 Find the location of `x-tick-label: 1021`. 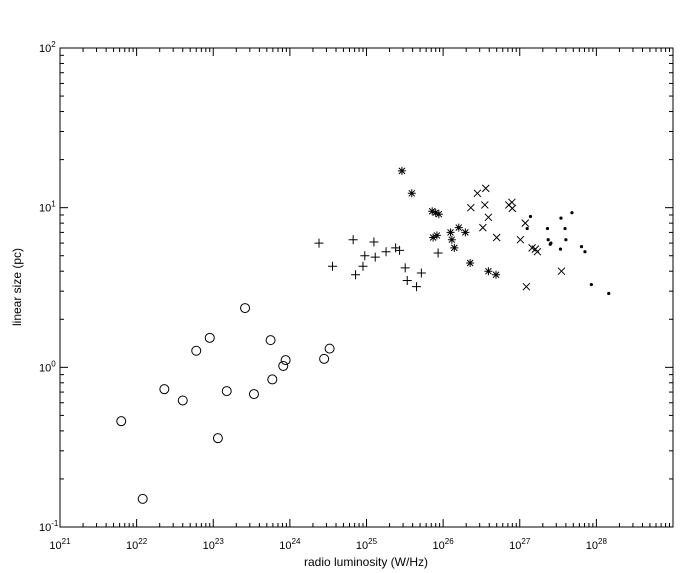

x-tick-label: 1021 is located at coordinates (60, 544).